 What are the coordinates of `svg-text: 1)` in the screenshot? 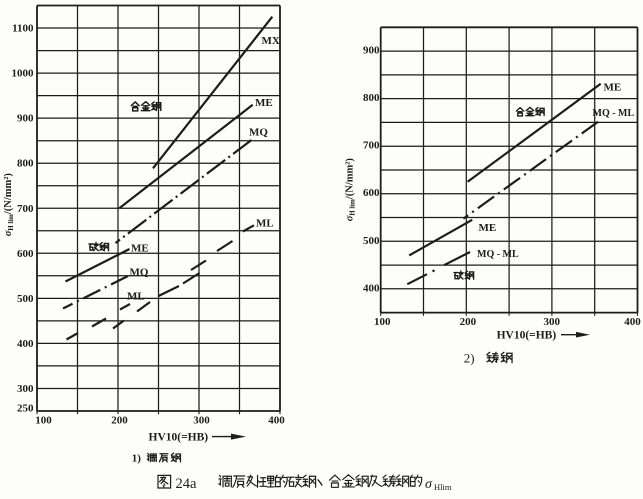 It's located at (137, 458).